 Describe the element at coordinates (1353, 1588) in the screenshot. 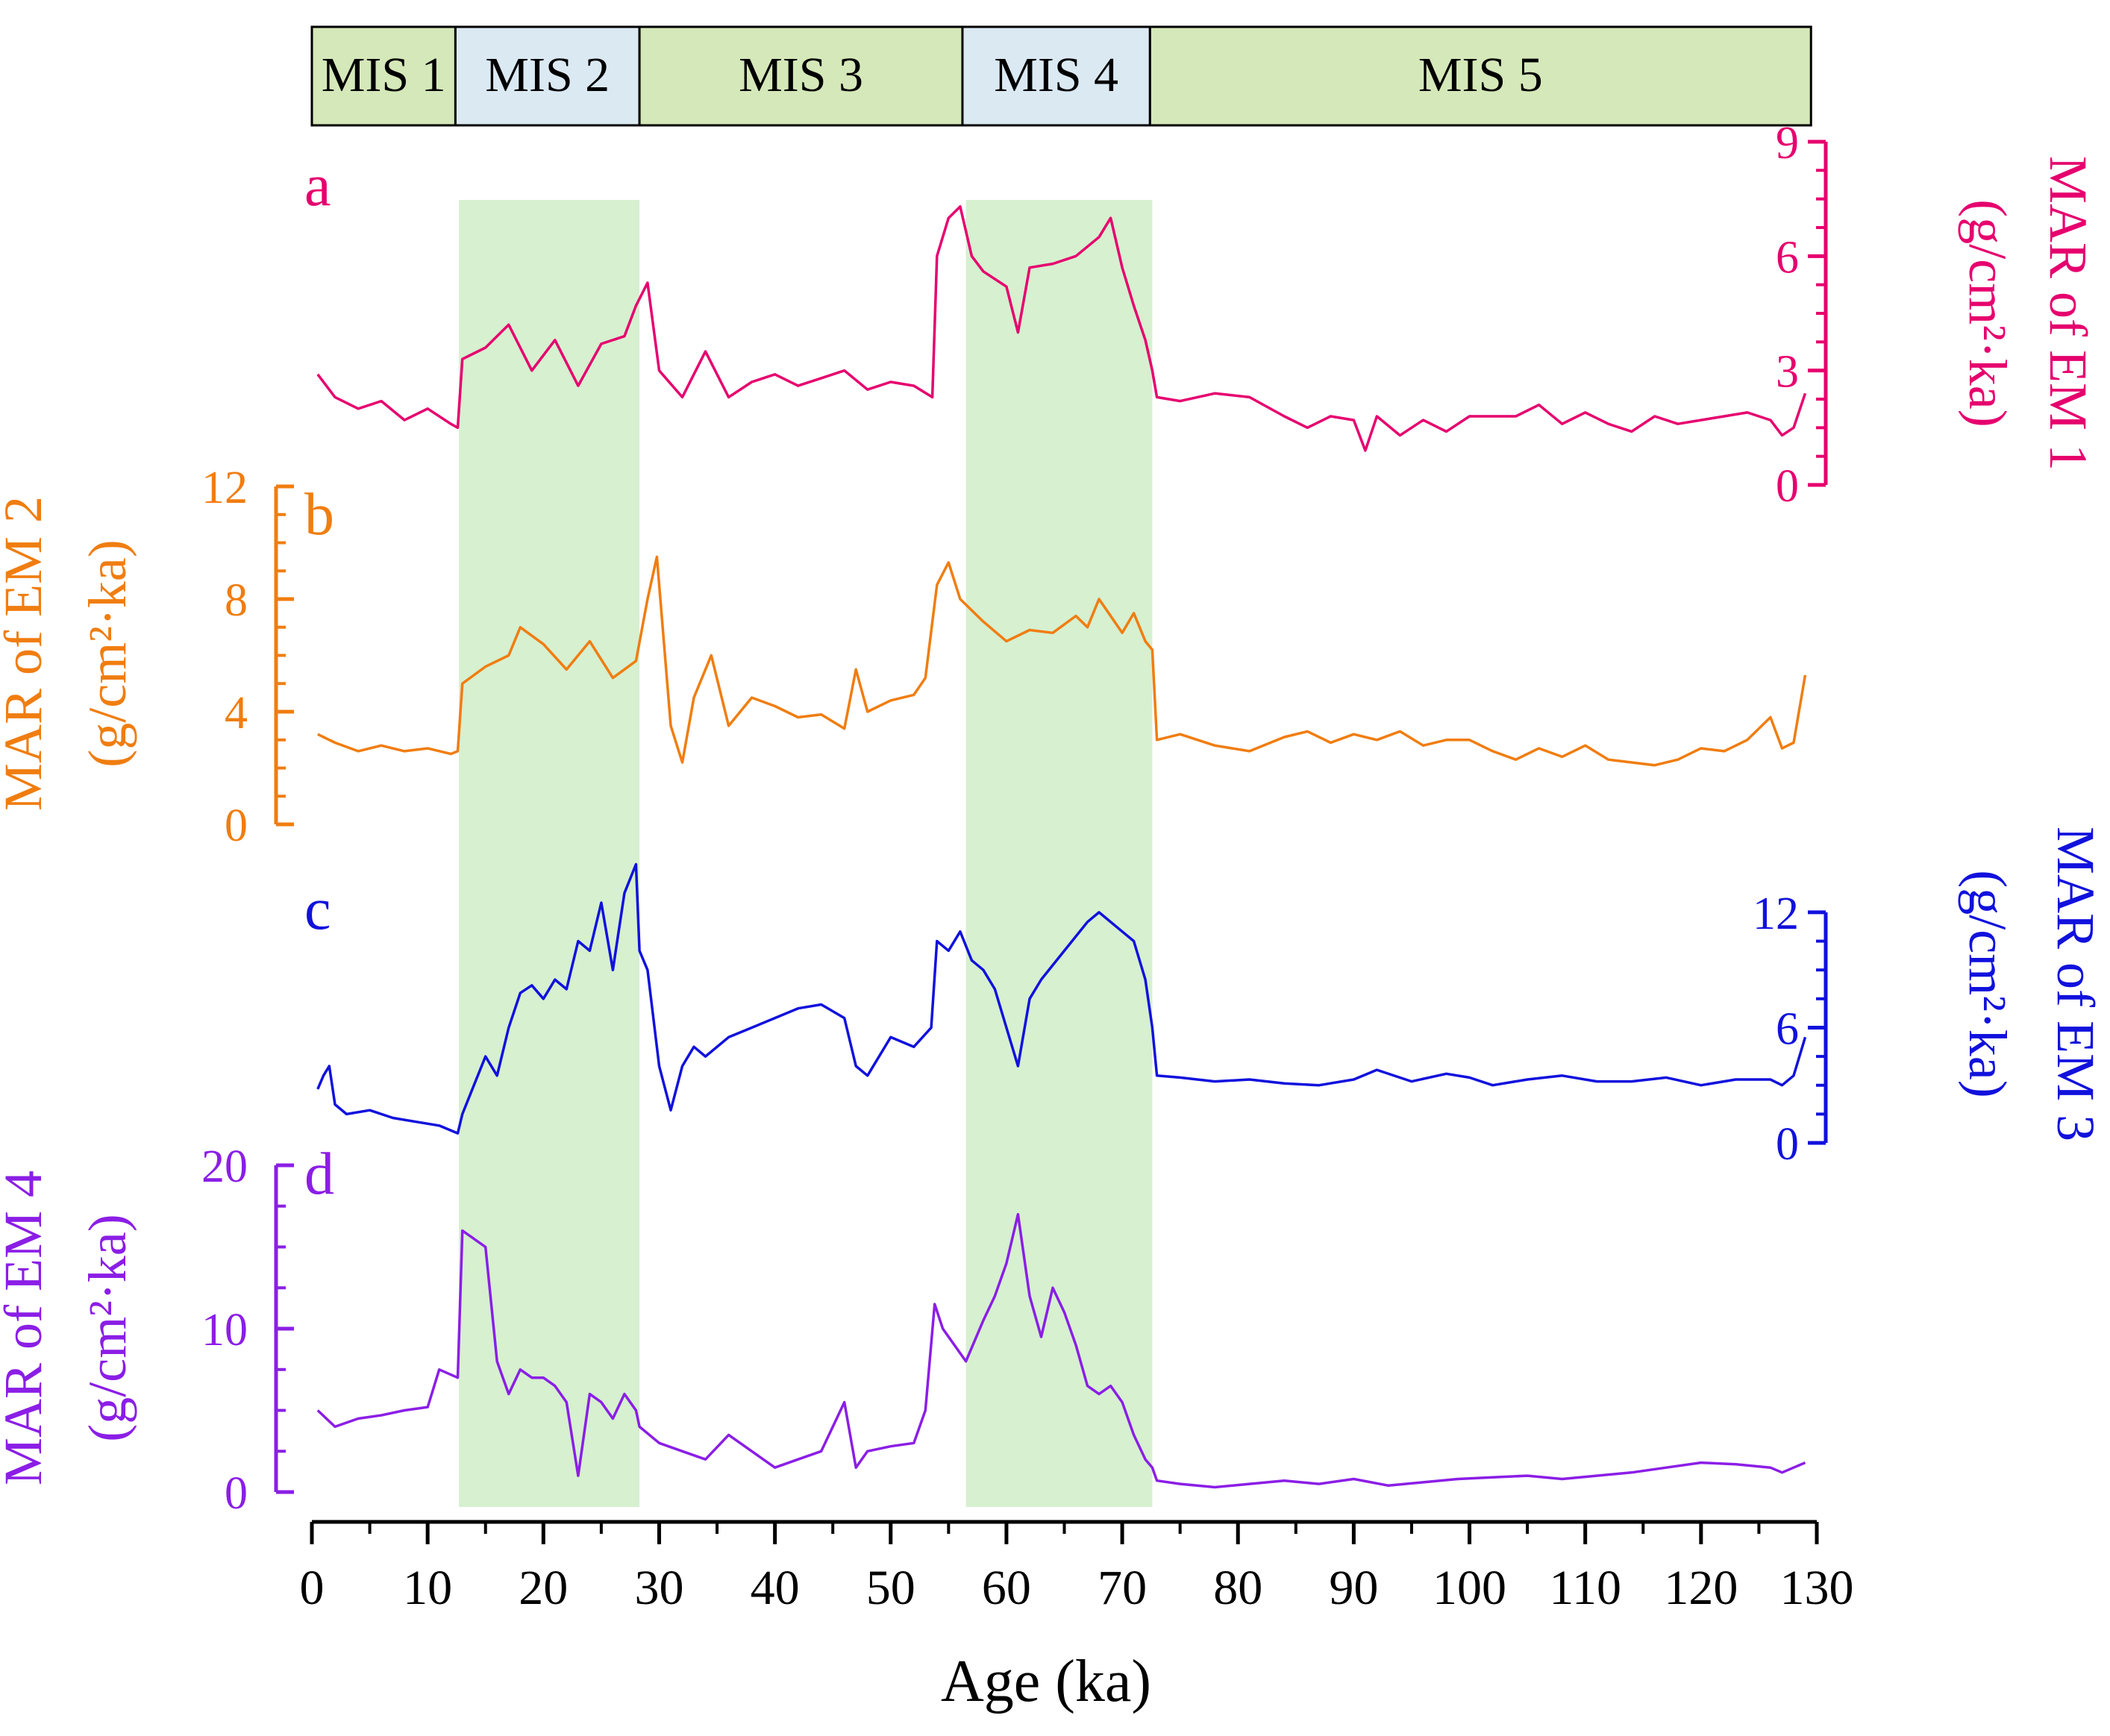

I see `x-tick-label: 90` at that location.